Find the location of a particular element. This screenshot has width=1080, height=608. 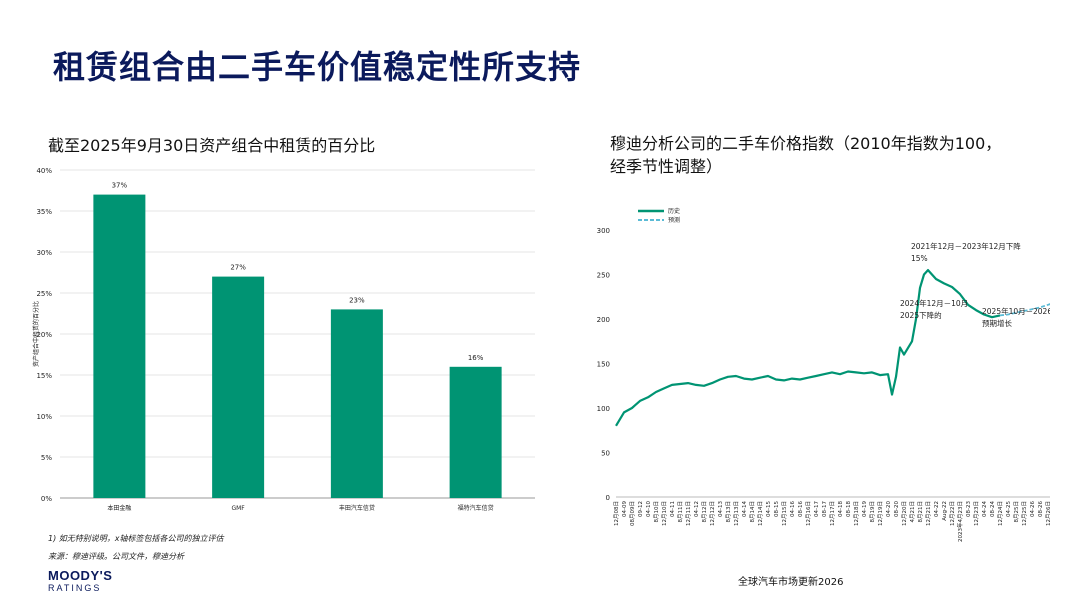

x-tick-label: 12月17日 is located at coordinates (832, 513).